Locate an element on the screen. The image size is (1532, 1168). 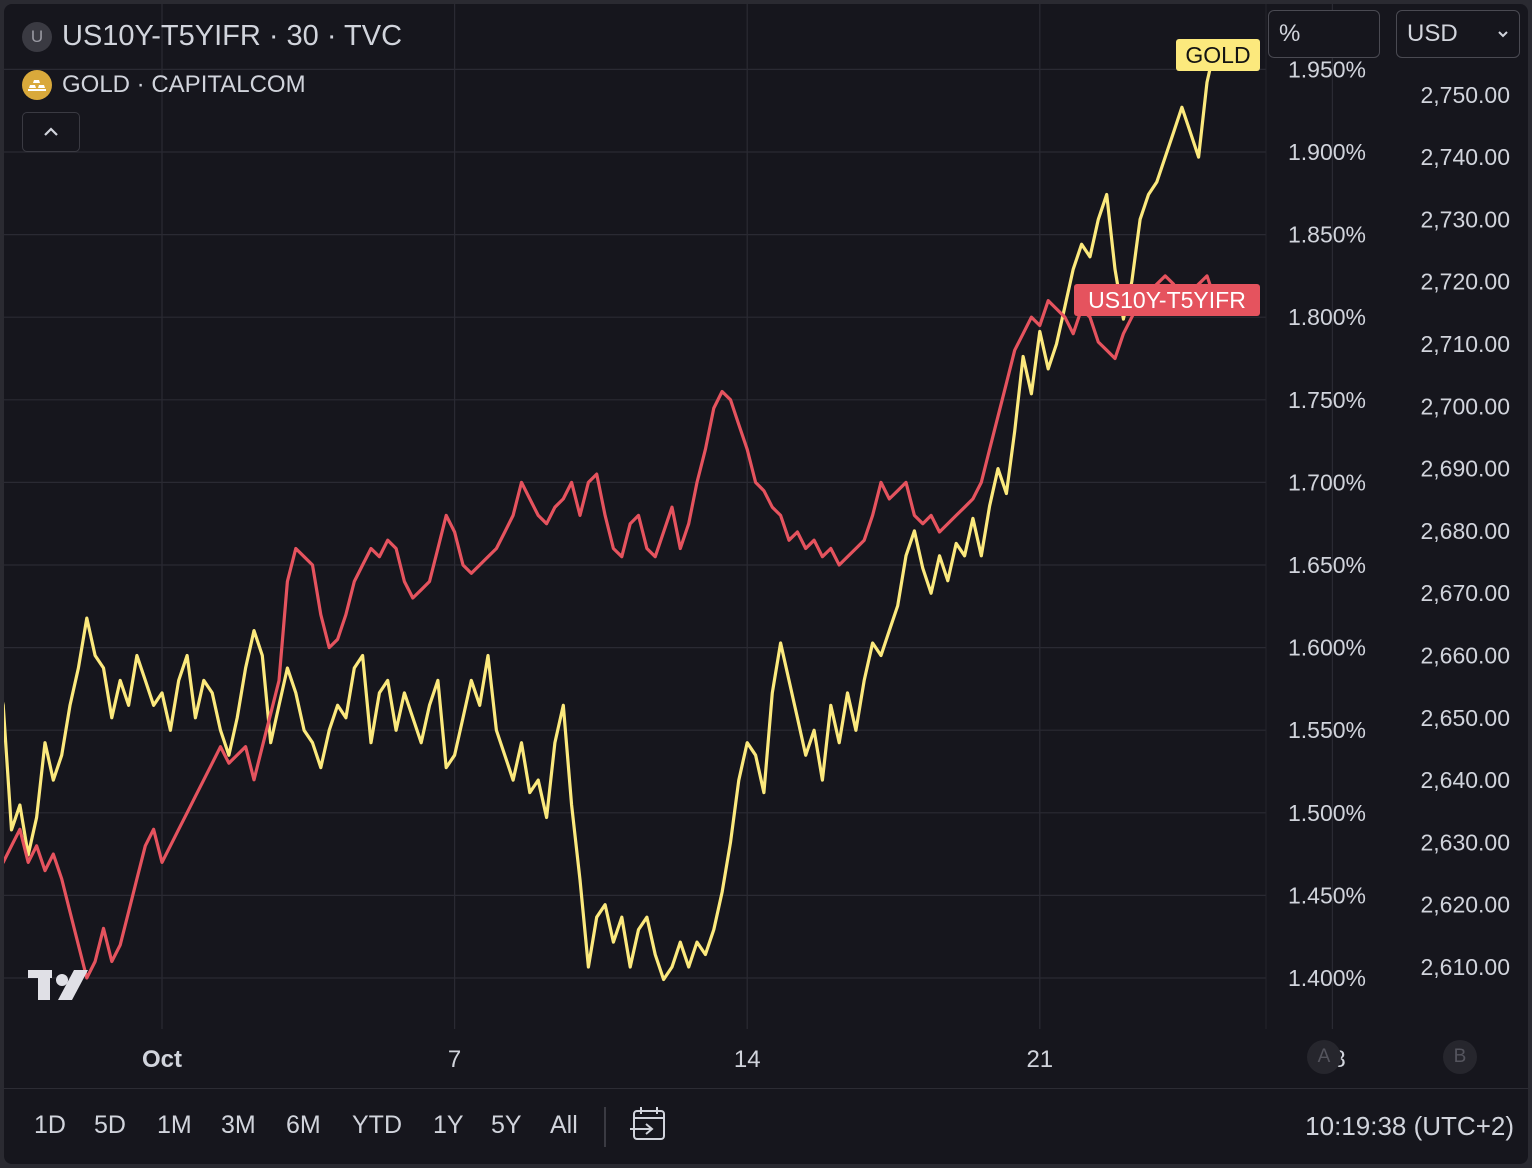
timeframe-3m-button: 3M is located at coordinates (238, 1125).